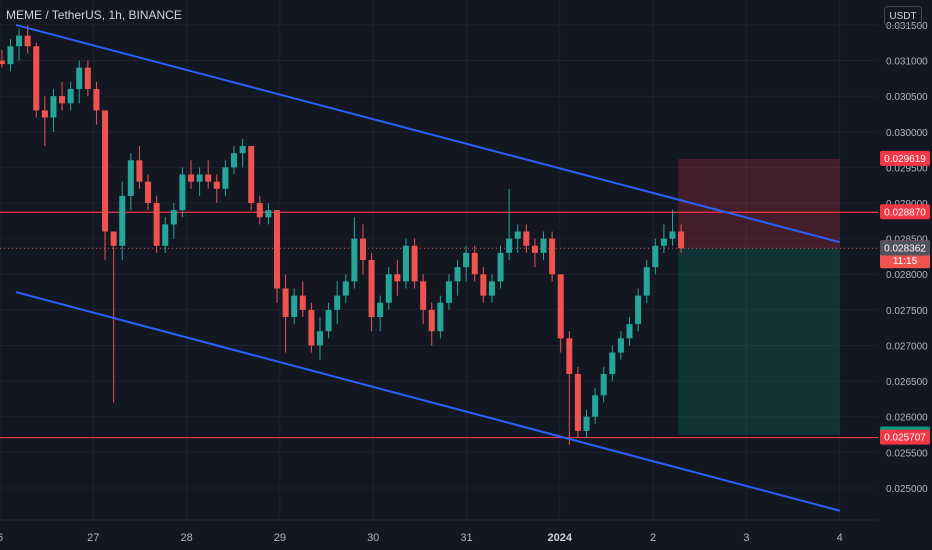 The height and width of the screenshot is (550, 932). Describe the element at coordinates (94, 15) in the screenshot. I see `chart-title: MEME / TetherUS, 1h, BINANCE` at that location.